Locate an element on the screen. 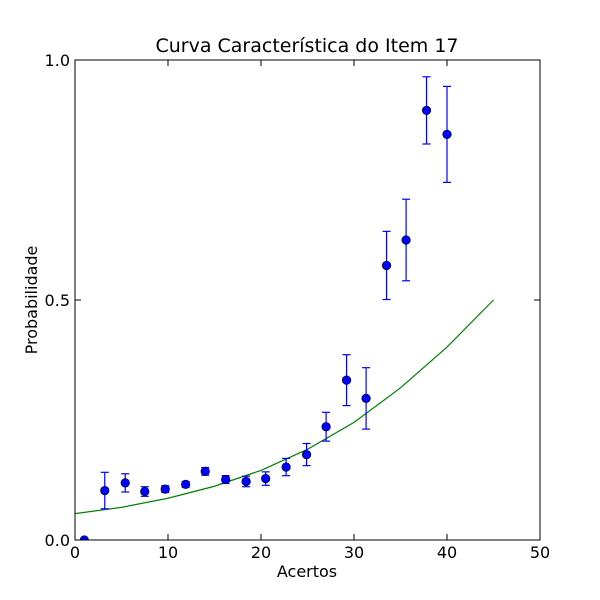 The height and width of the screenshot is (600, 600). x-tick-label: 10 is located at coordinates (168, 552).